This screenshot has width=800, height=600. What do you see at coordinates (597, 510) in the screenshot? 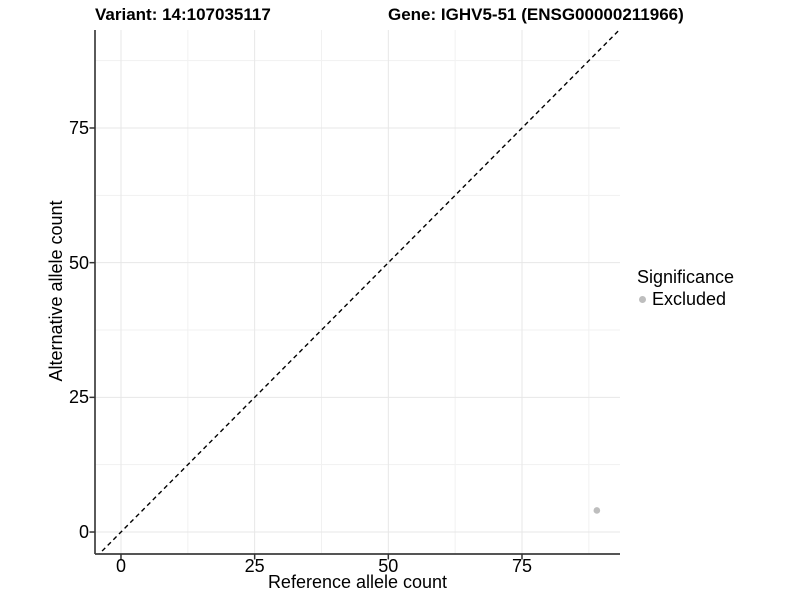
I see `data-point` at bounding box center [597, 510].